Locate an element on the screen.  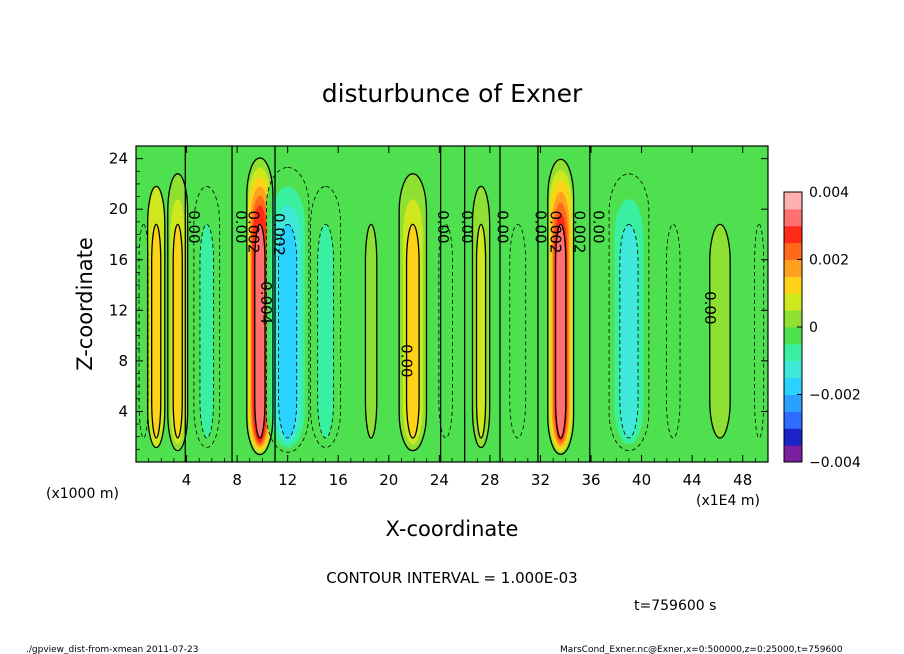
y-tick-label: 8 is located at coordinates (123, 361).